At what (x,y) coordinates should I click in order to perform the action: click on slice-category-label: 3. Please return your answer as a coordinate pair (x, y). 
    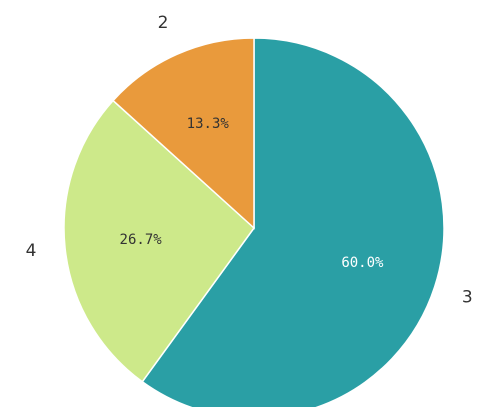
    Looking at the image, I should click on (467, 297).